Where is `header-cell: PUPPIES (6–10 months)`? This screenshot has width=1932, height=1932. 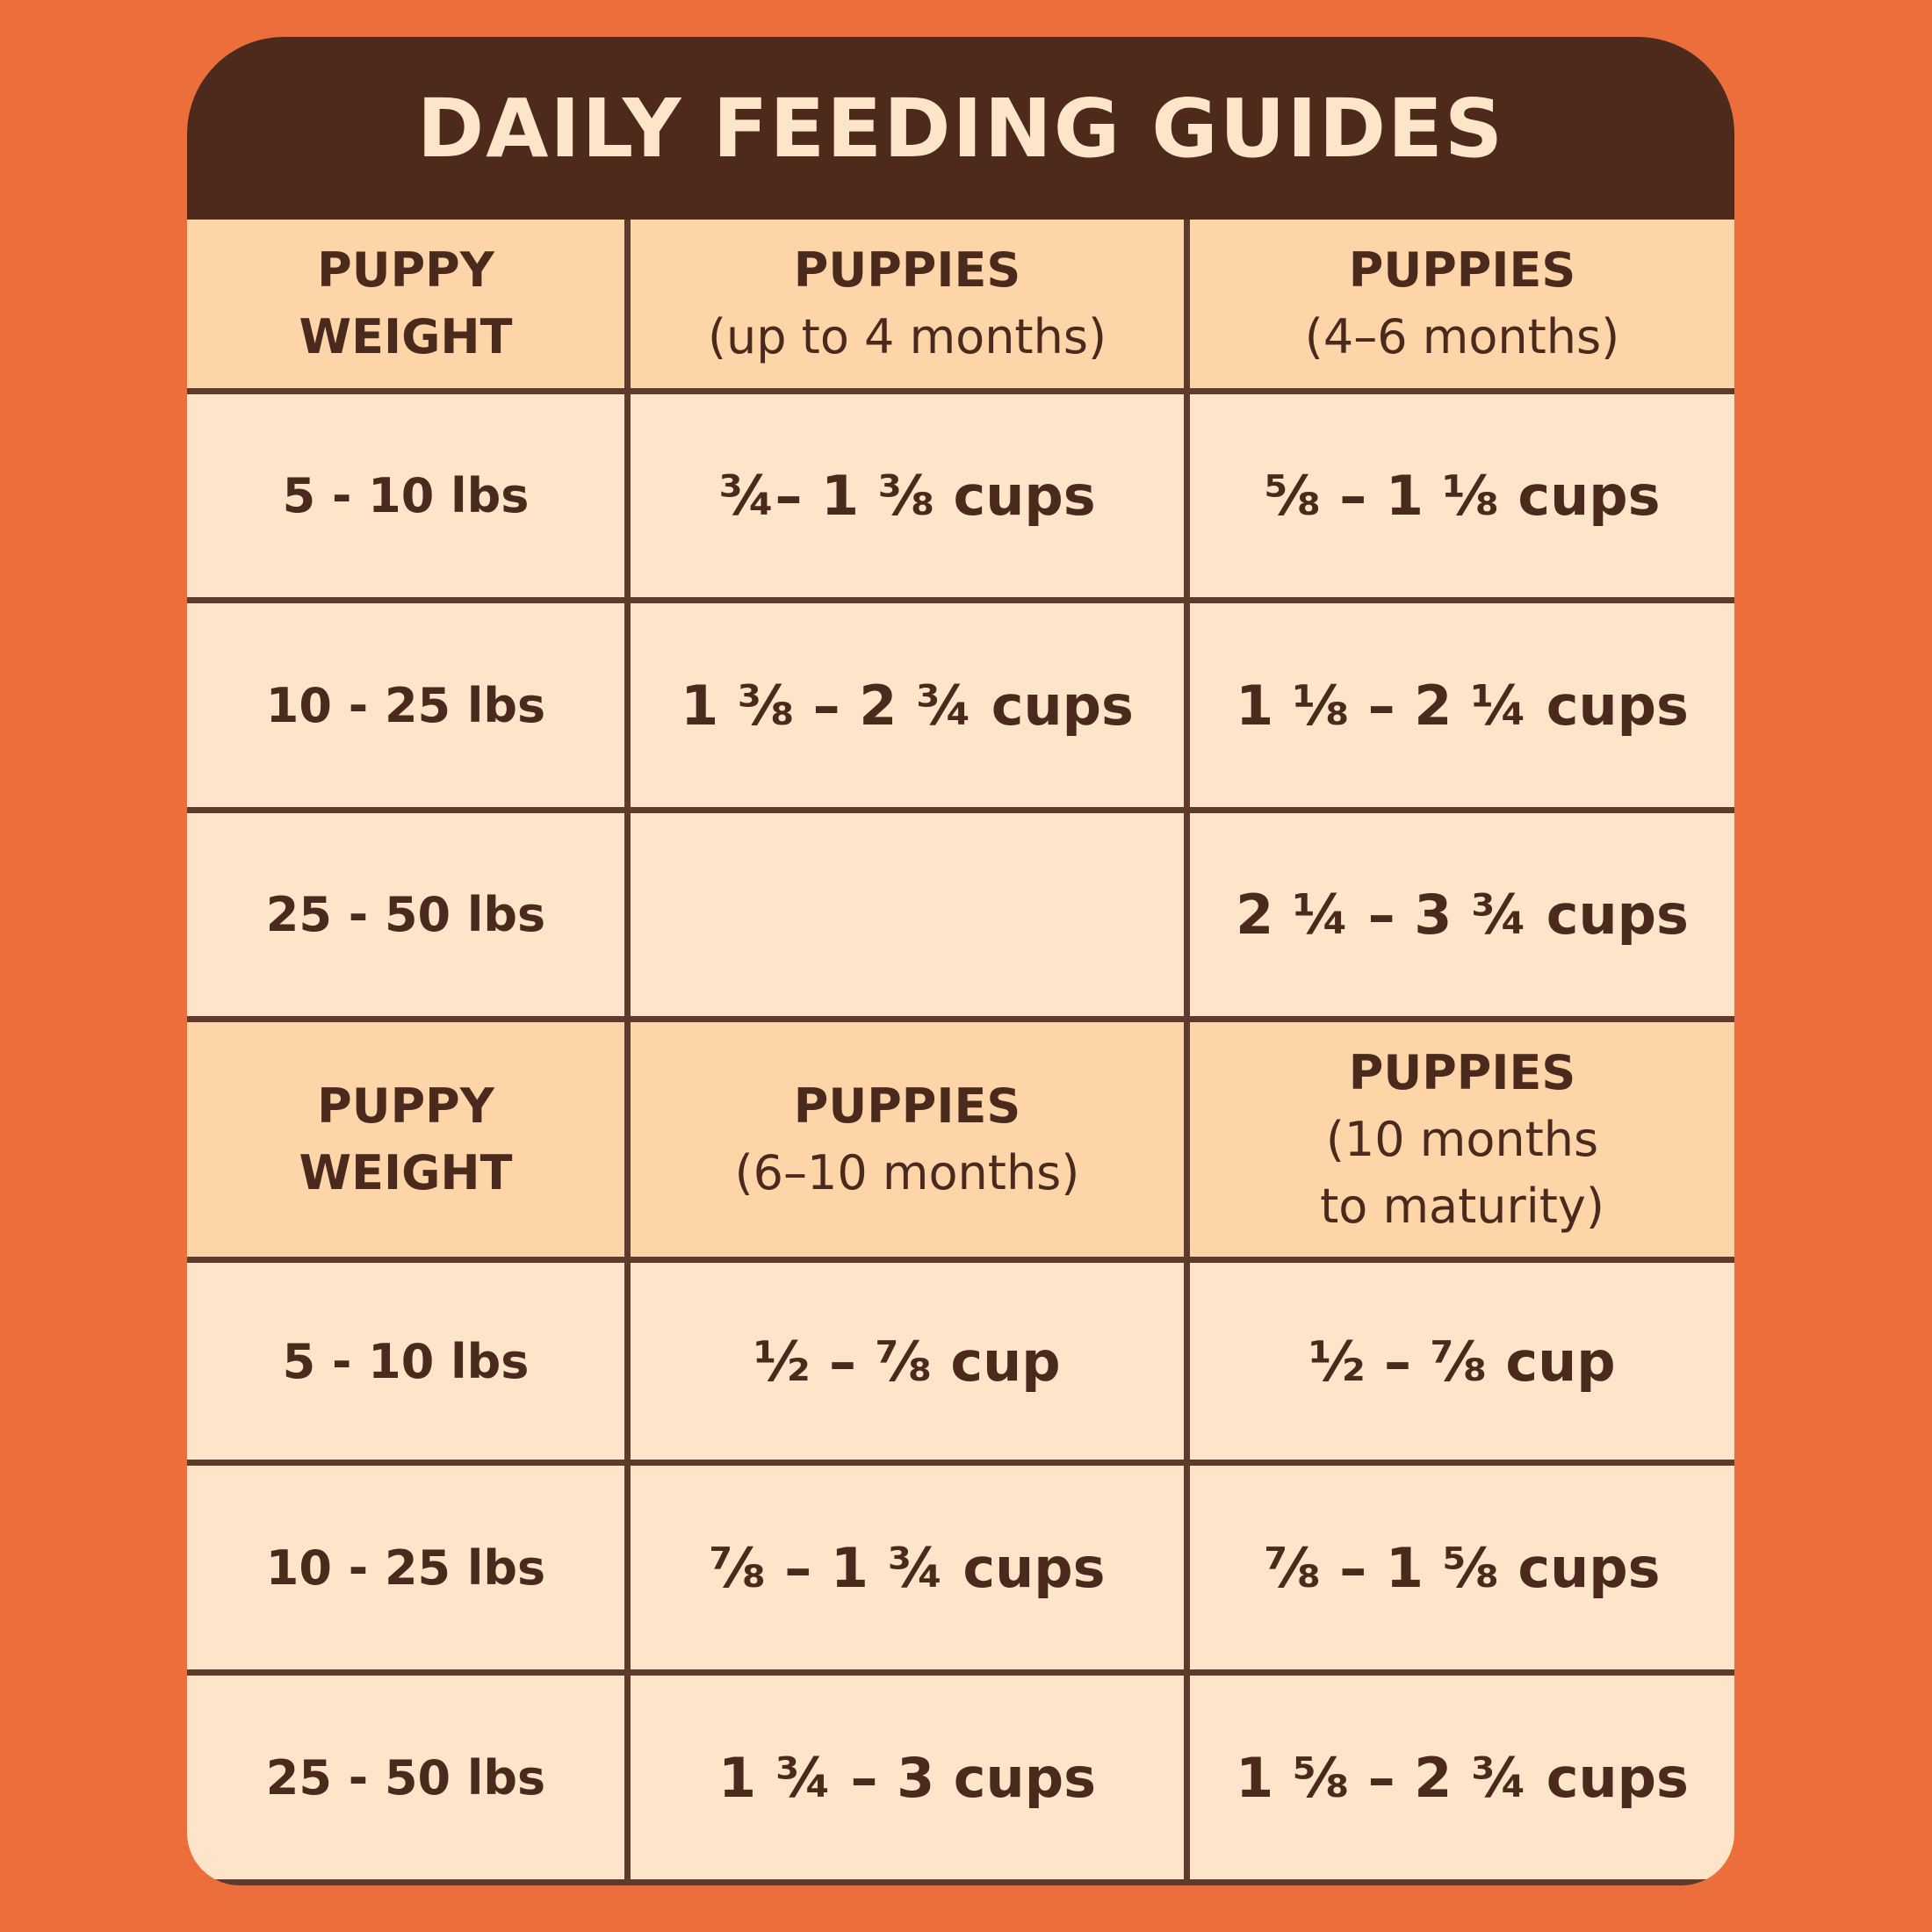 header-cell: PUPPIES (6–10 months) is located at coordinates (911, 1142).